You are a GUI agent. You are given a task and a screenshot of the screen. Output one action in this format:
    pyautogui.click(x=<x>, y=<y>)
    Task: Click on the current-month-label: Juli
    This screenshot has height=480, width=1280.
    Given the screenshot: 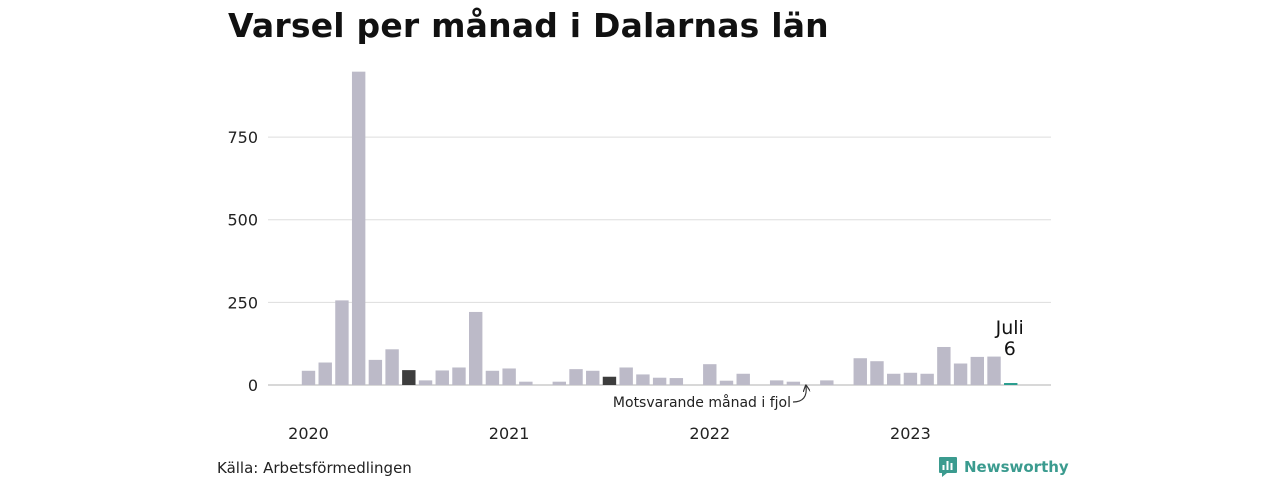 What is the action you would take?
    pyautogui.click(x=1009, y=328)
    